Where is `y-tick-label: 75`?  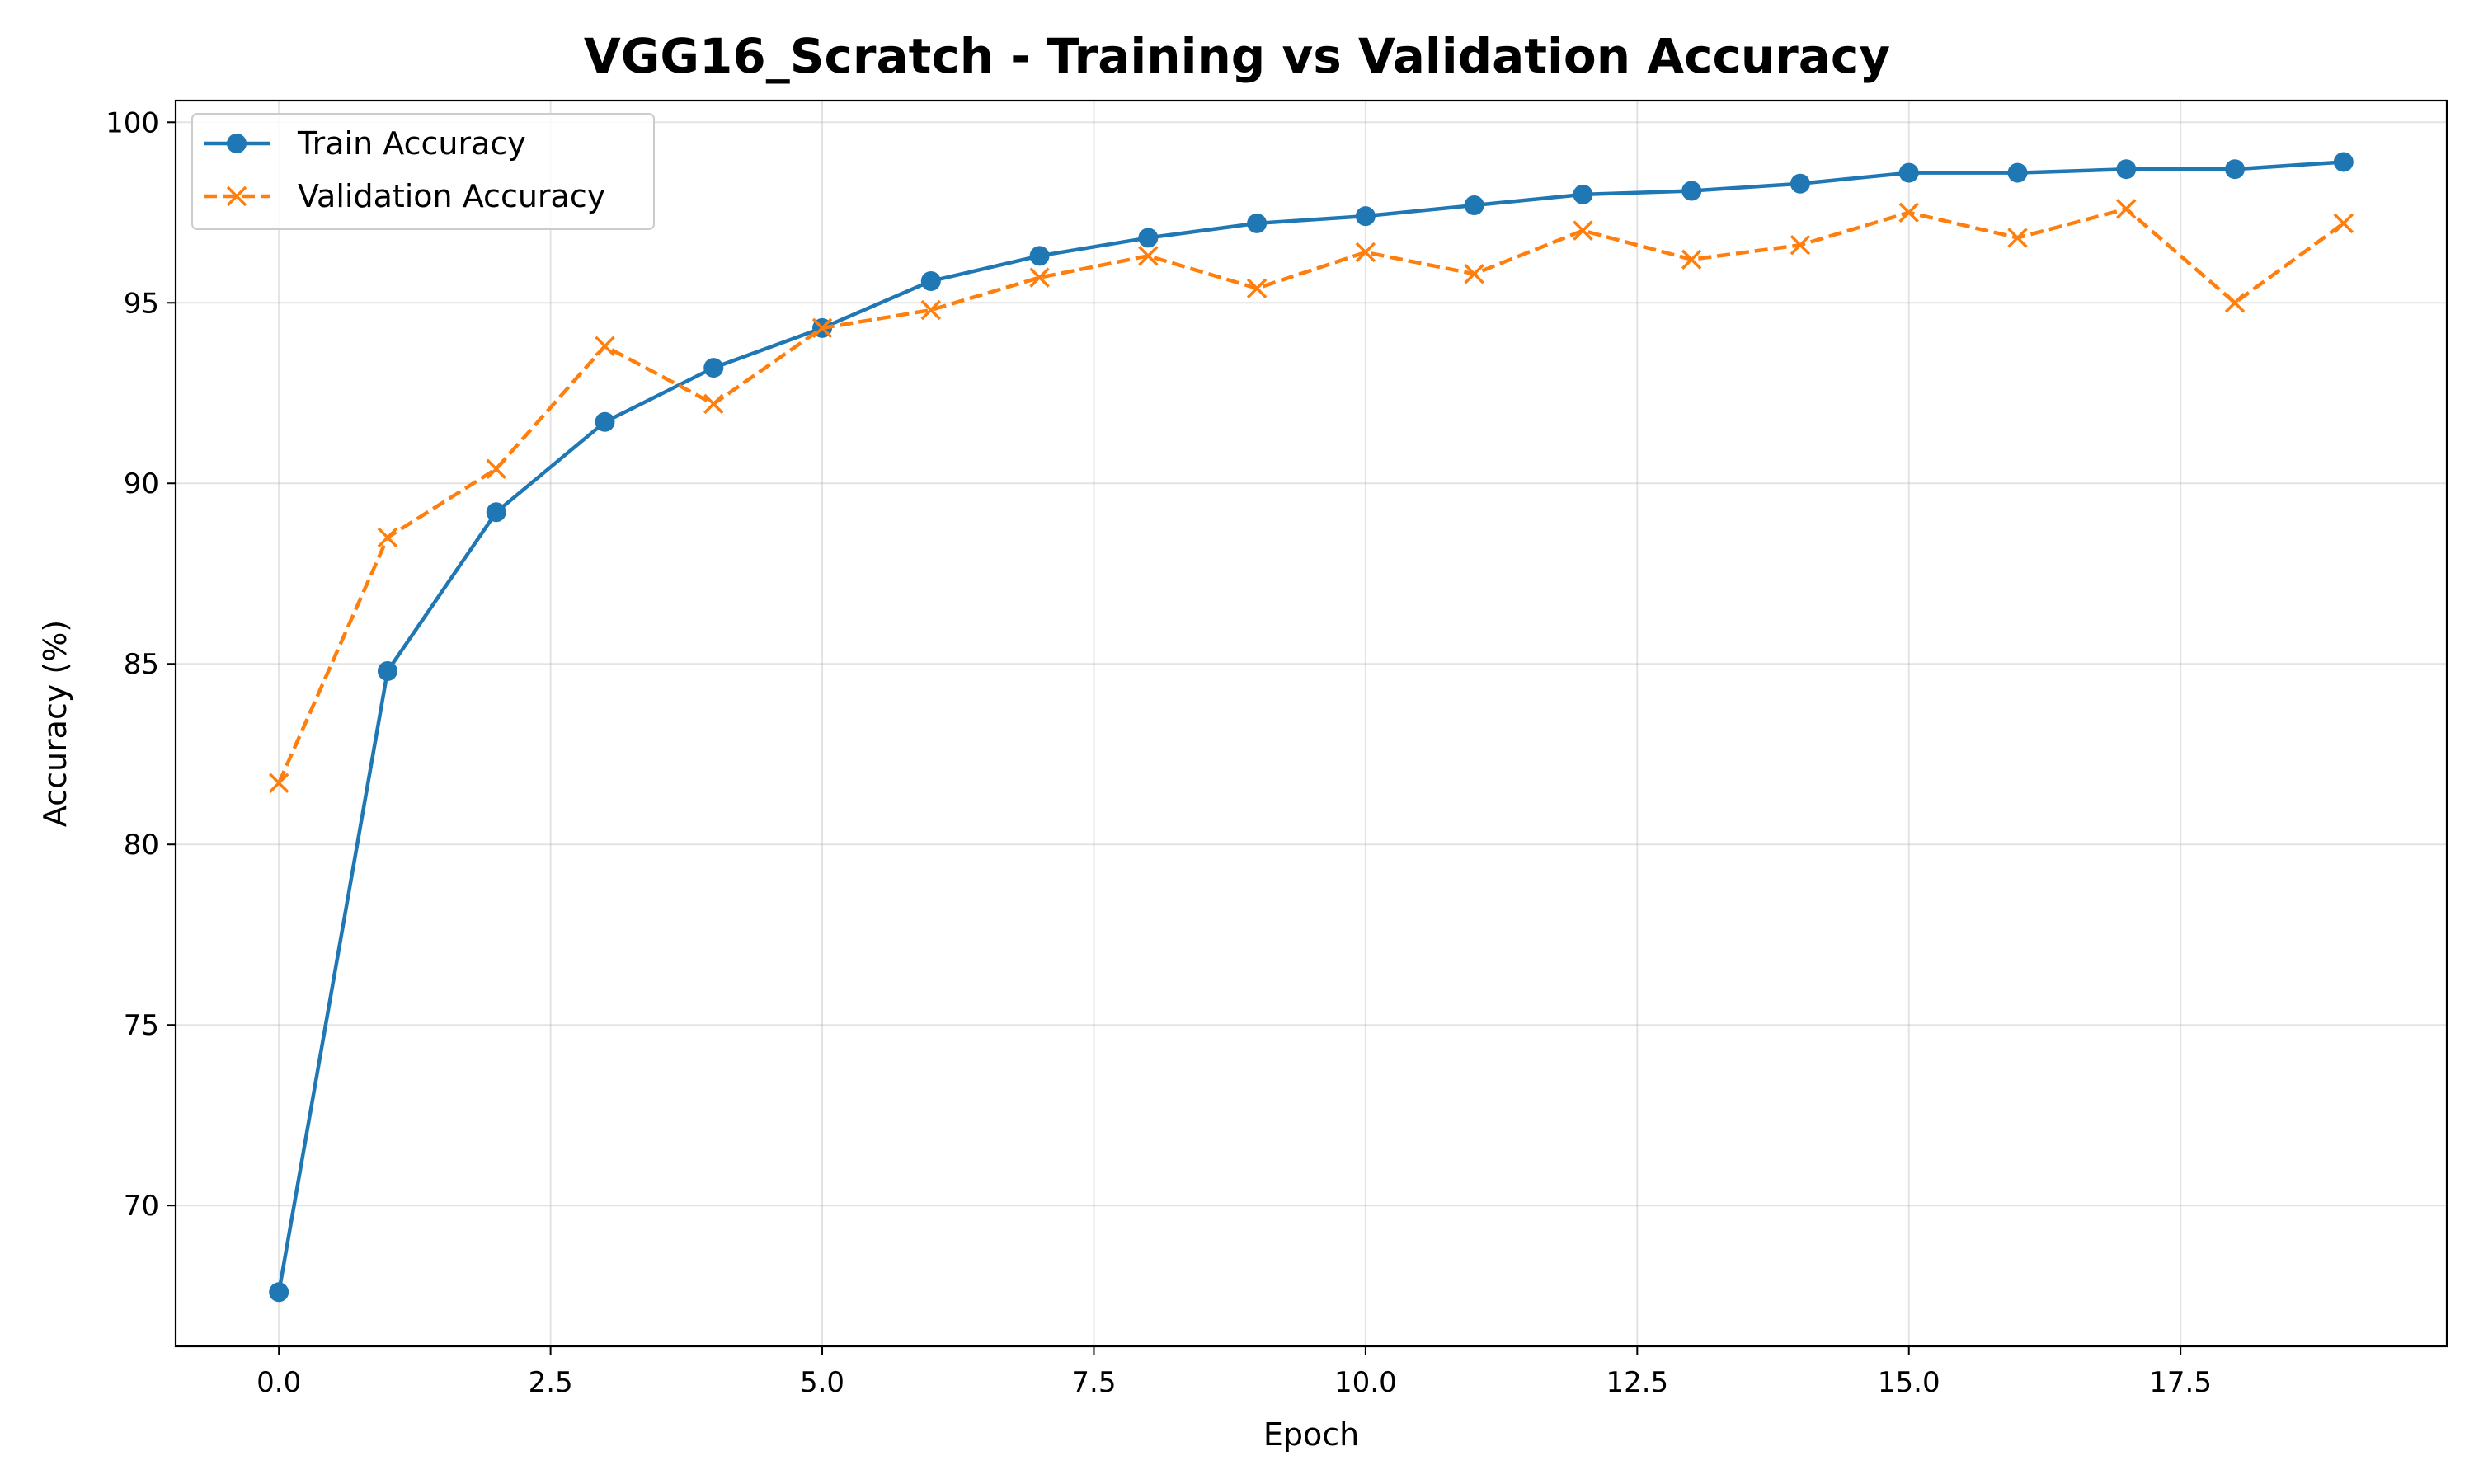 y-tick-label: 75 is located at coordinates (141, 1025).